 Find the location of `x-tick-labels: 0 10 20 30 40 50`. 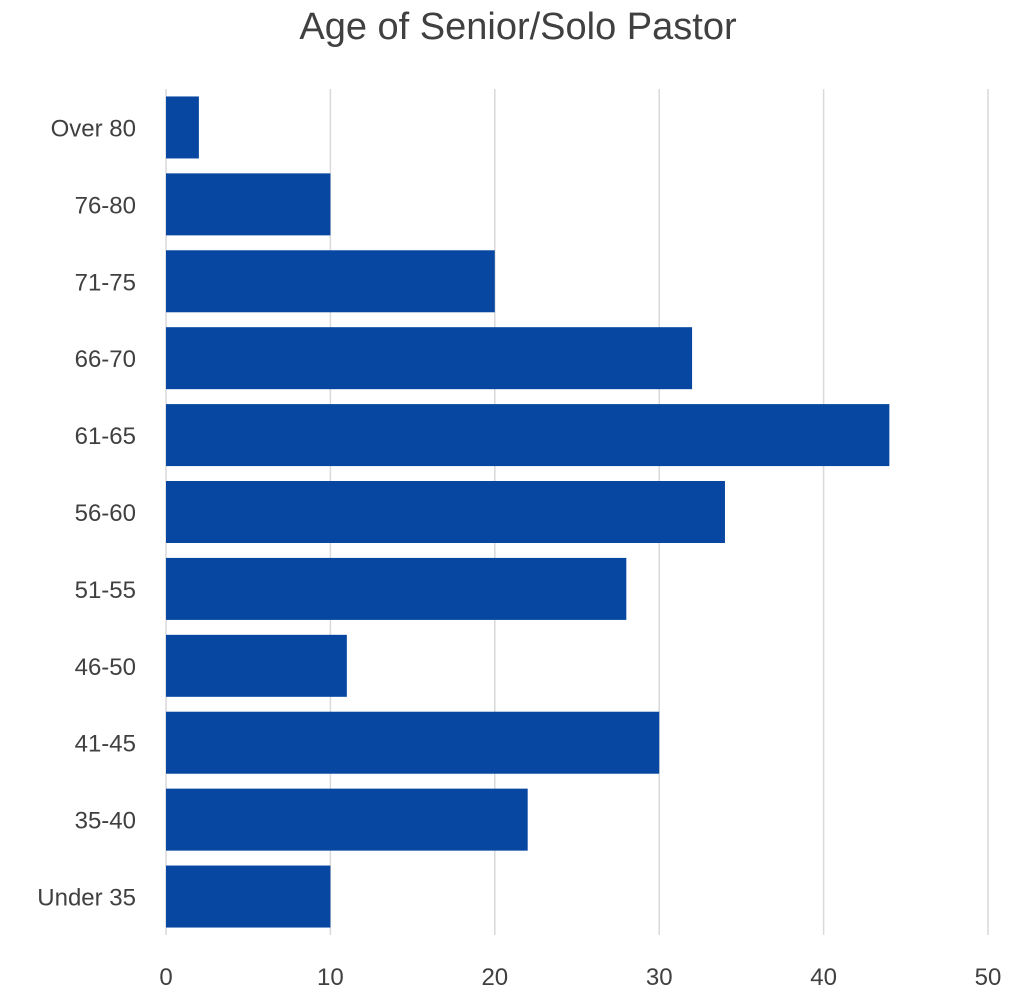

x-tick-labels: 0 10 20 30 40 50 is located at coordinates (580, 977).